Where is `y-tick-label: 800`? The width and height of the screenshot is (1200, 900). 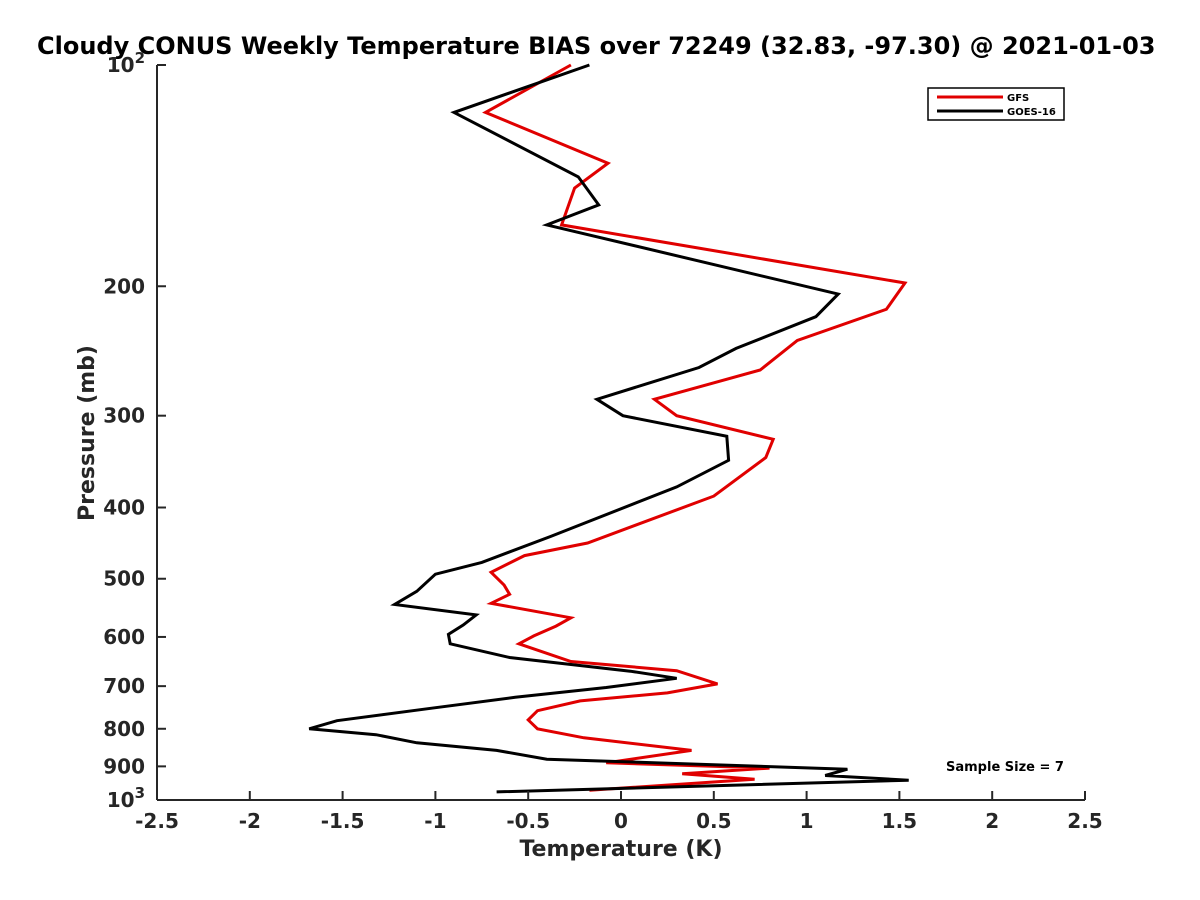 y-tick-label: 800 is located at coordinates (124, 729).